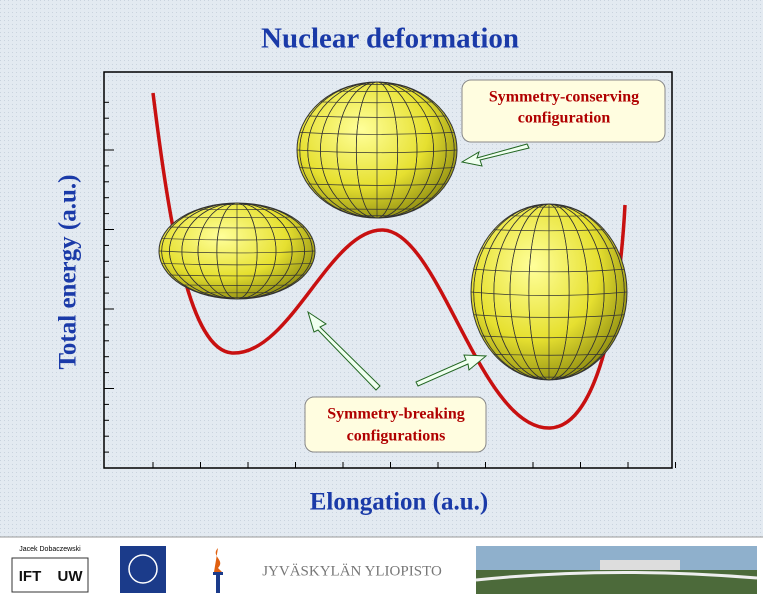 The image size is (763, 597). What do you see at coordinates (390, 39) in the screenshot?
I see `title: Nuclear deformation` at bounding box center [390, 39].